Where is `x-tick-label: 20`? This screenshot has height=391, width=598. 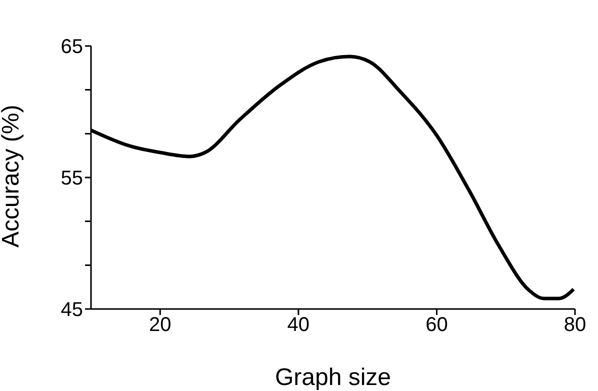 x-tick-label: 20 is located at coordinates (160, 325).